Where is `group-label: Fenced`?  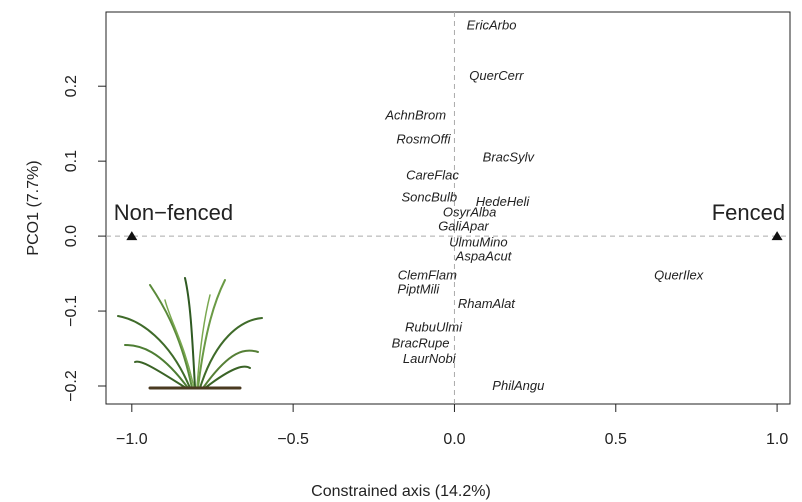
group-label: Fenced is located at coordinates (748, 212).